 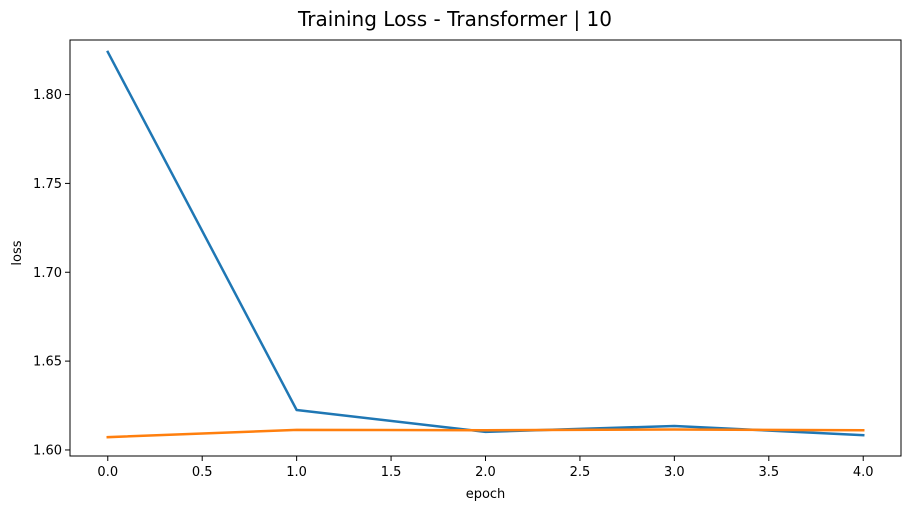 What do you see at coordinates (454, 19) in the screenshot?
I see `chart-title: Training Loss - Transformer | 10` at bounding box center [454, 19].